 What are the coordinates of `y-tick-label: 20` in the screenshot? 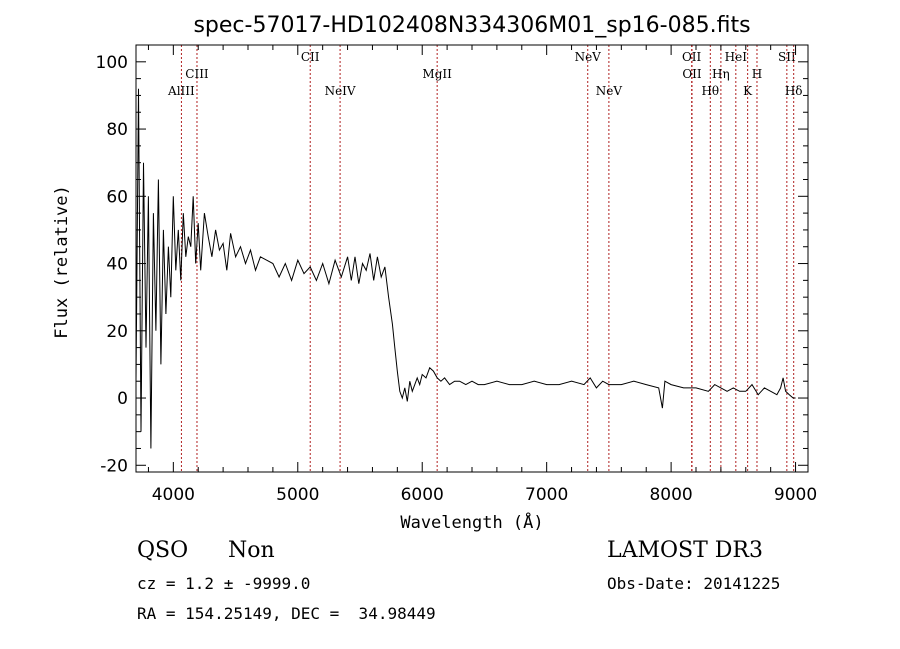 It's located at (117, 332).